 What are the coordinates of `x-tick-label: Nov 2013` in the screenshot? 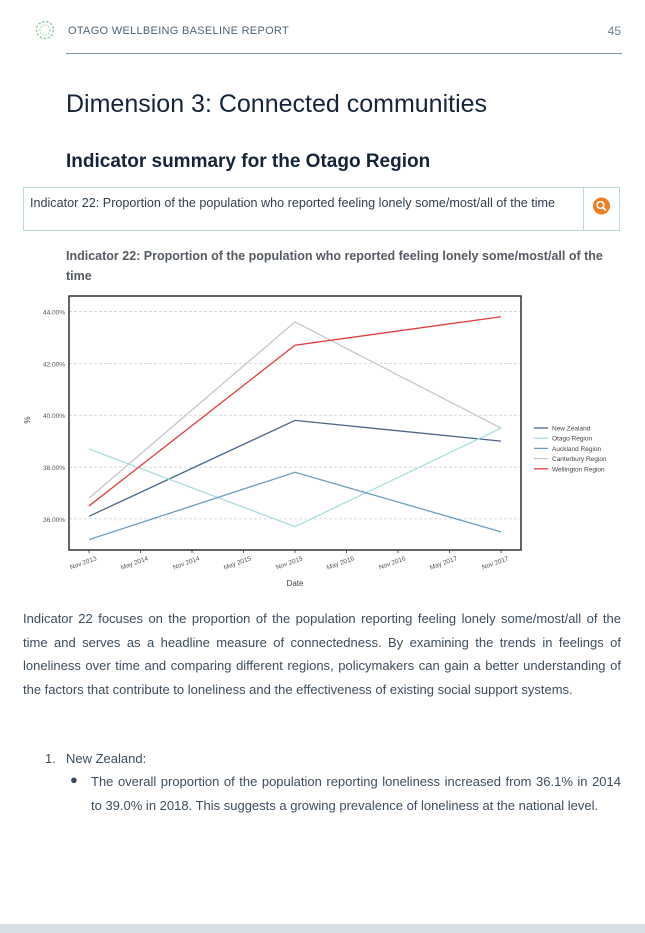 It's located at (83, 563).